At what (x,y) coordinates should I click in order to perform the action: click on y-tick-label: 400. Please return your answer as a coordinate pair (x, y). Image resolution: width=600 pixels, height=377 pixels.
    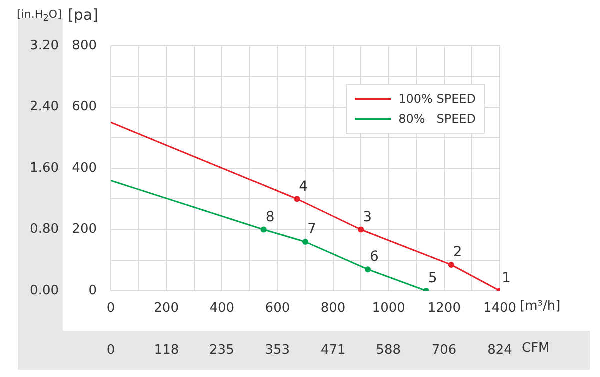
    Looking at the image, I should click on (84, 168).